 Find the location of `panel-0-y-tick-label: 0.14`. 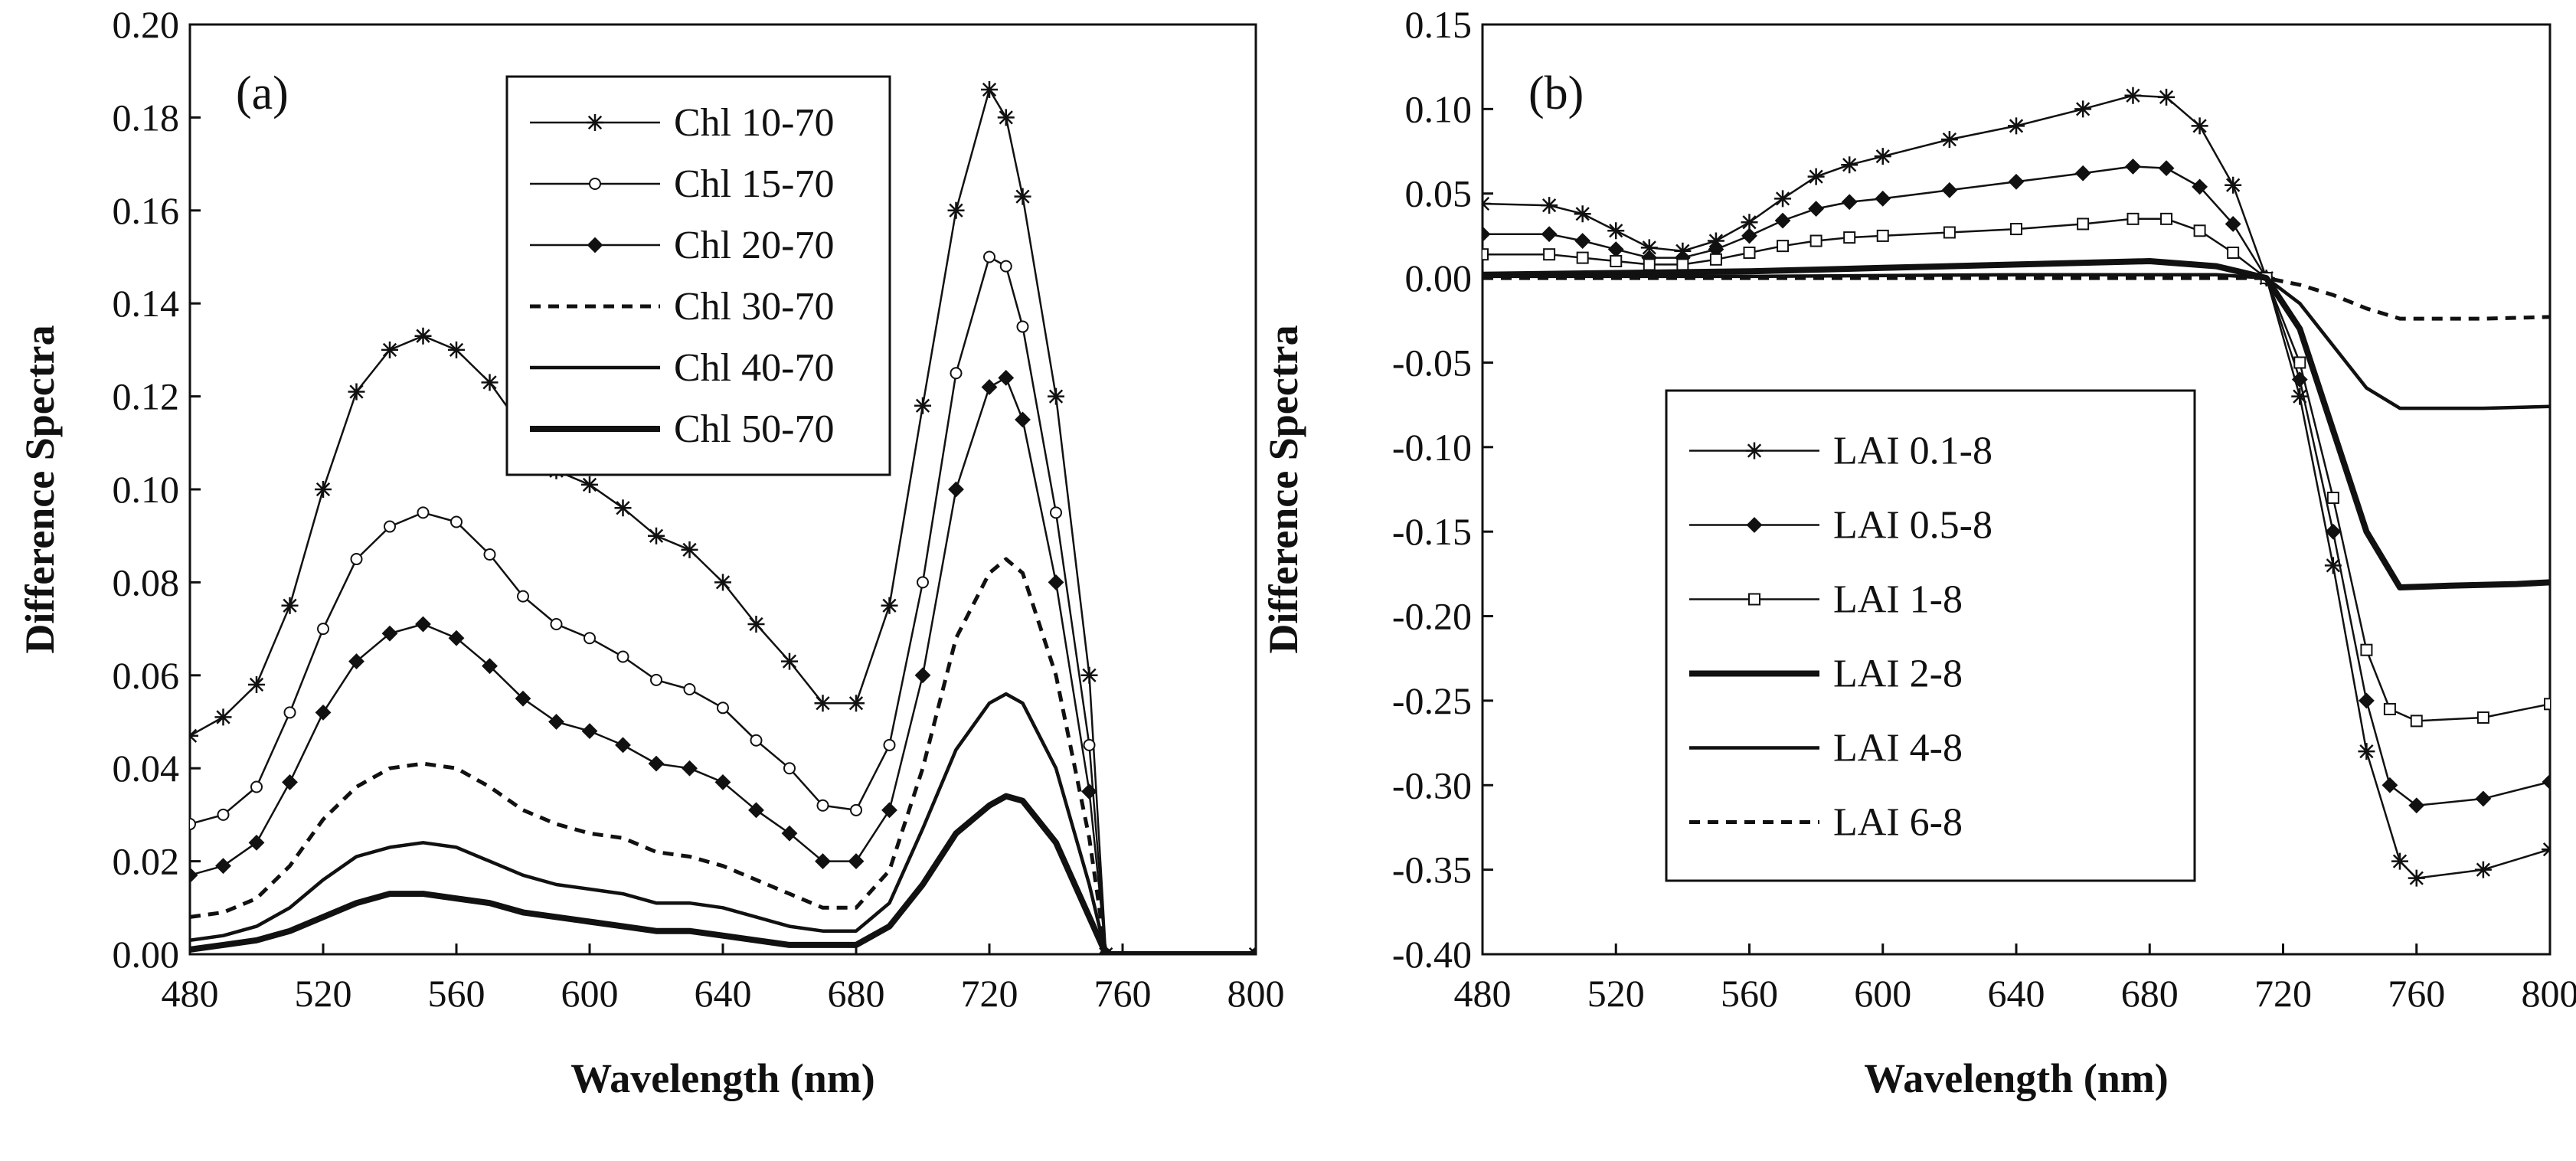

panel-0-y-tick-label: 0.14 is located at coordinates (146, 303).